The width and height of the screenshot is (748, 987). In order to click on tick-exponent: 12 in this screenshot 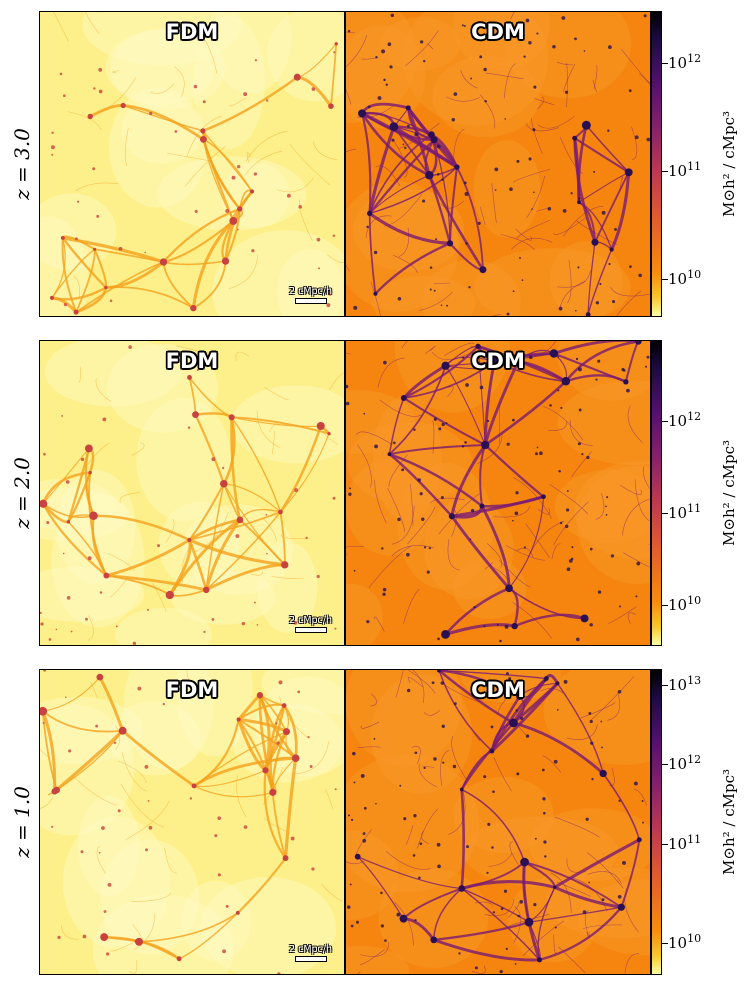, I will do `click(694, 58)`.